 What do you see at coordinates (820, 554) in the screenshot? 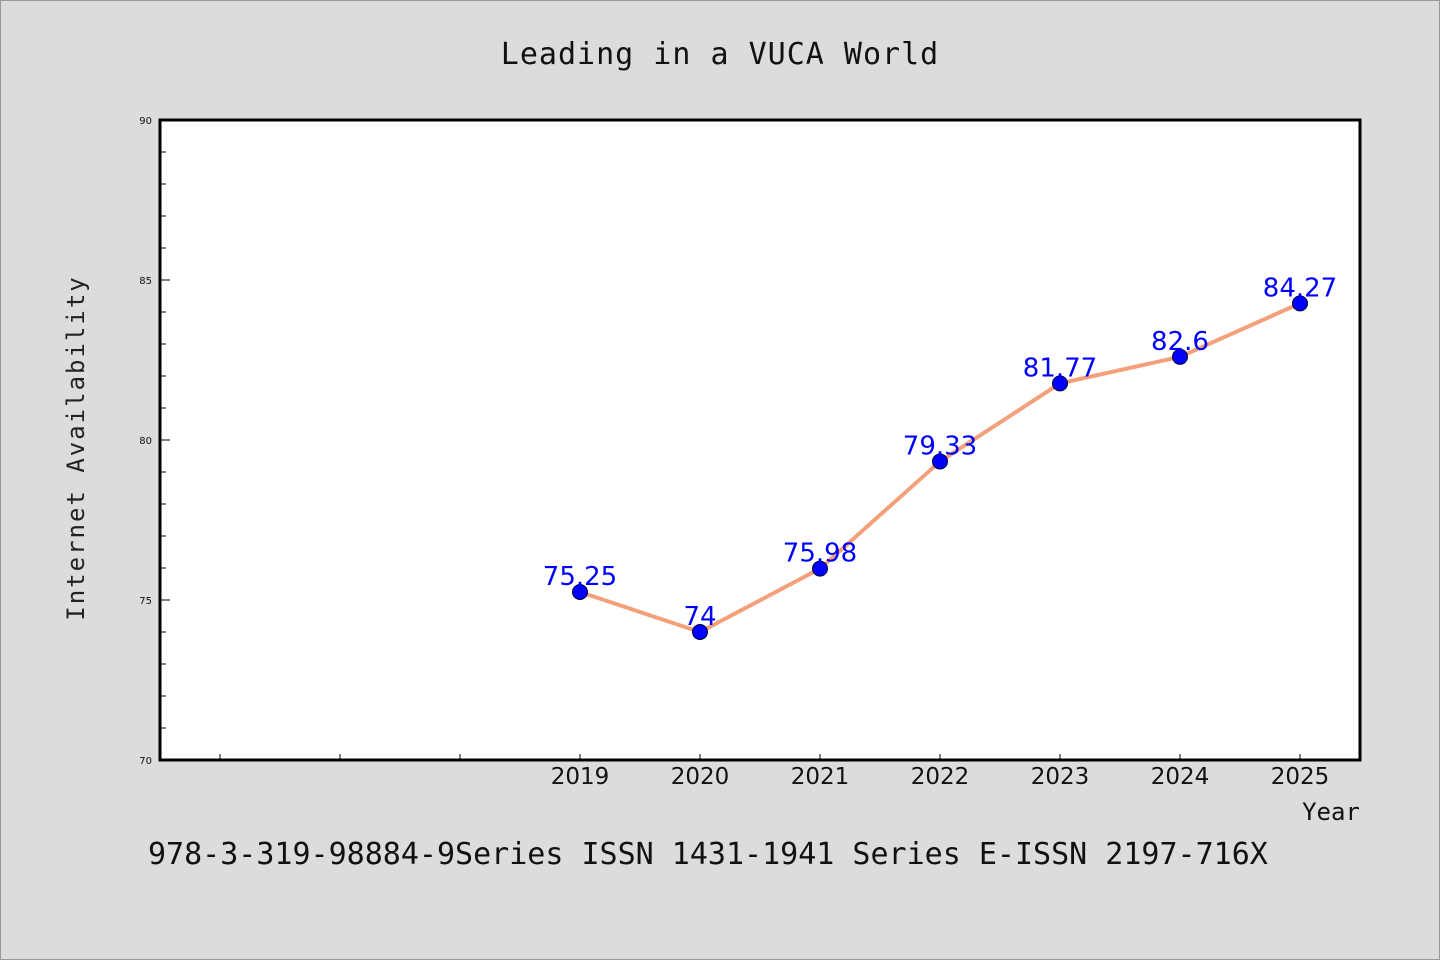
I see `data-label: 75.98` at bounding box center [820, 554].